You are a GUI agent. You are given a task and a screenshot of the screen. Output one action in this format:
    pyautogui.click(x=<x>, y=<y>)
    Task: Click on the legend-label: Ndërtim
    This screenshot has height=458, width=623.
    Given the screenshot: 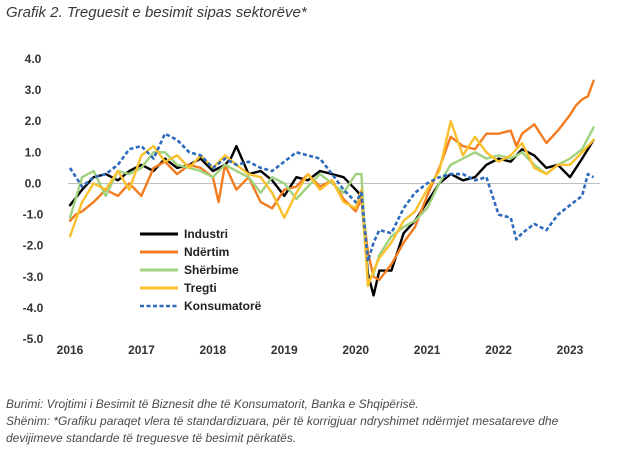 What is the action you would take?
    pyautogui.click(x=206, y=252)
    